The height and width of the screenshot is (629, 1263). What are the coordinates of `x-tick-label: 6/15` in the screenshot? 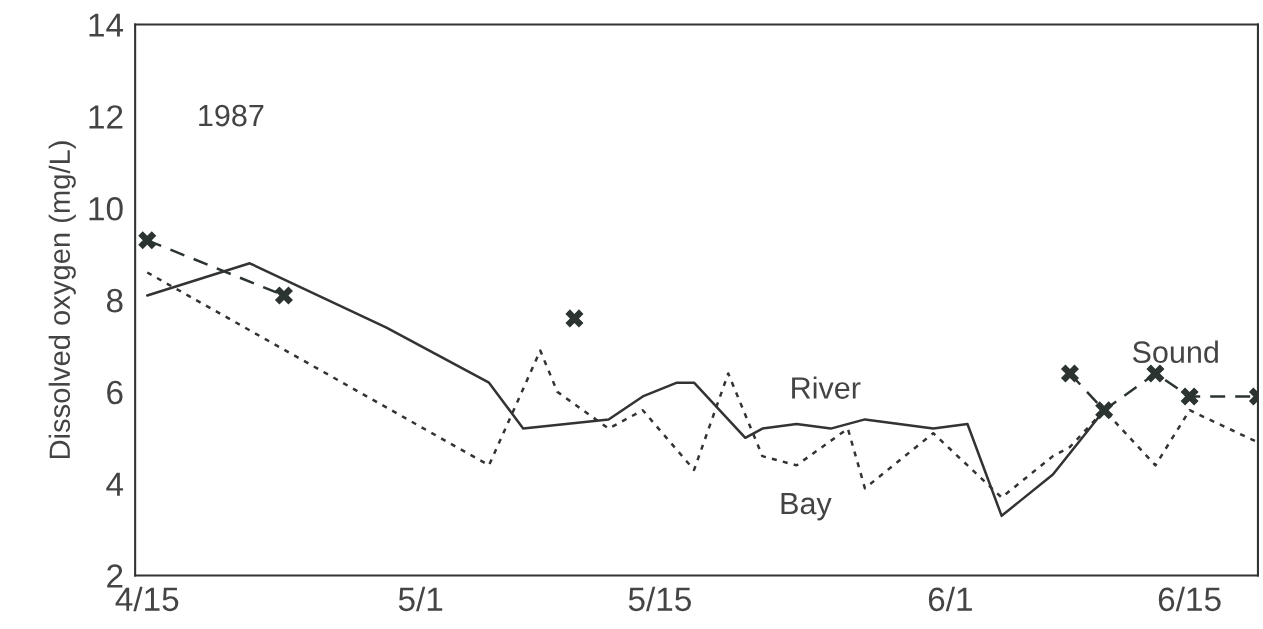 It's located at (1189, 599).